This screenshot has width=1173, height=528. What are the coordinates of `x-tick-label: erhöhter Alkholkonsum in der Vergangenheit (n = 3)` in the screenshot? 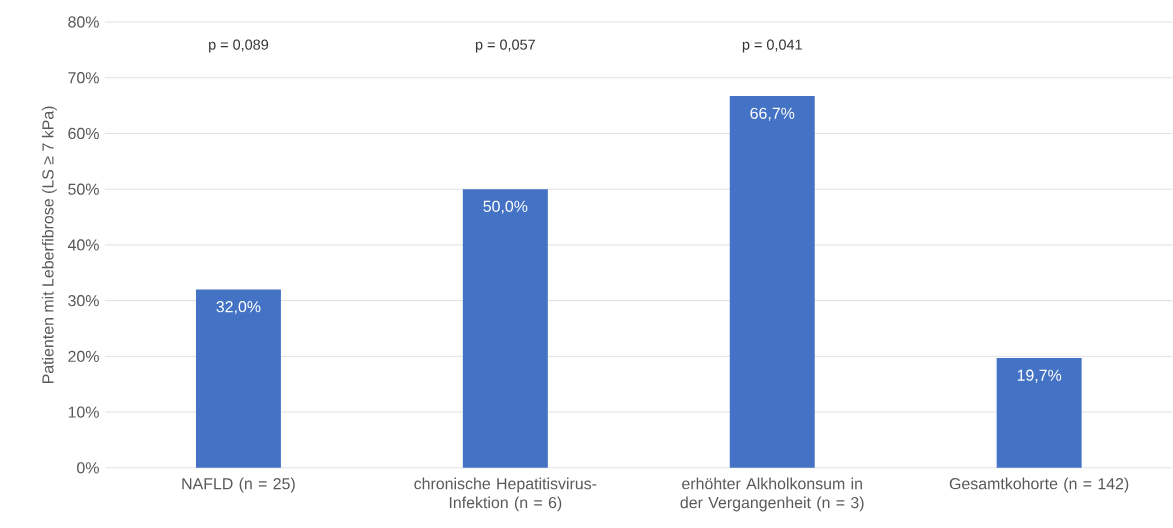 It's located at (772, 494).